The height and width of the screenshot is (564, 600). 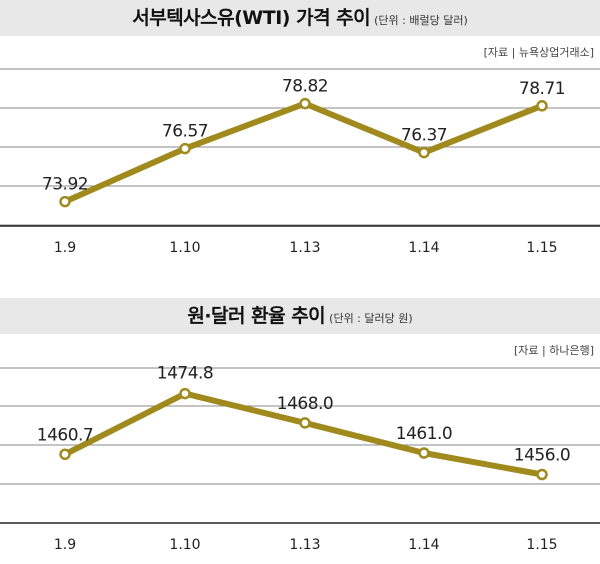 What do you see at coordinates (185, 374) in the screenshot?
I see `fx-data-label: 1474.8` at bounding box center [185, 374].